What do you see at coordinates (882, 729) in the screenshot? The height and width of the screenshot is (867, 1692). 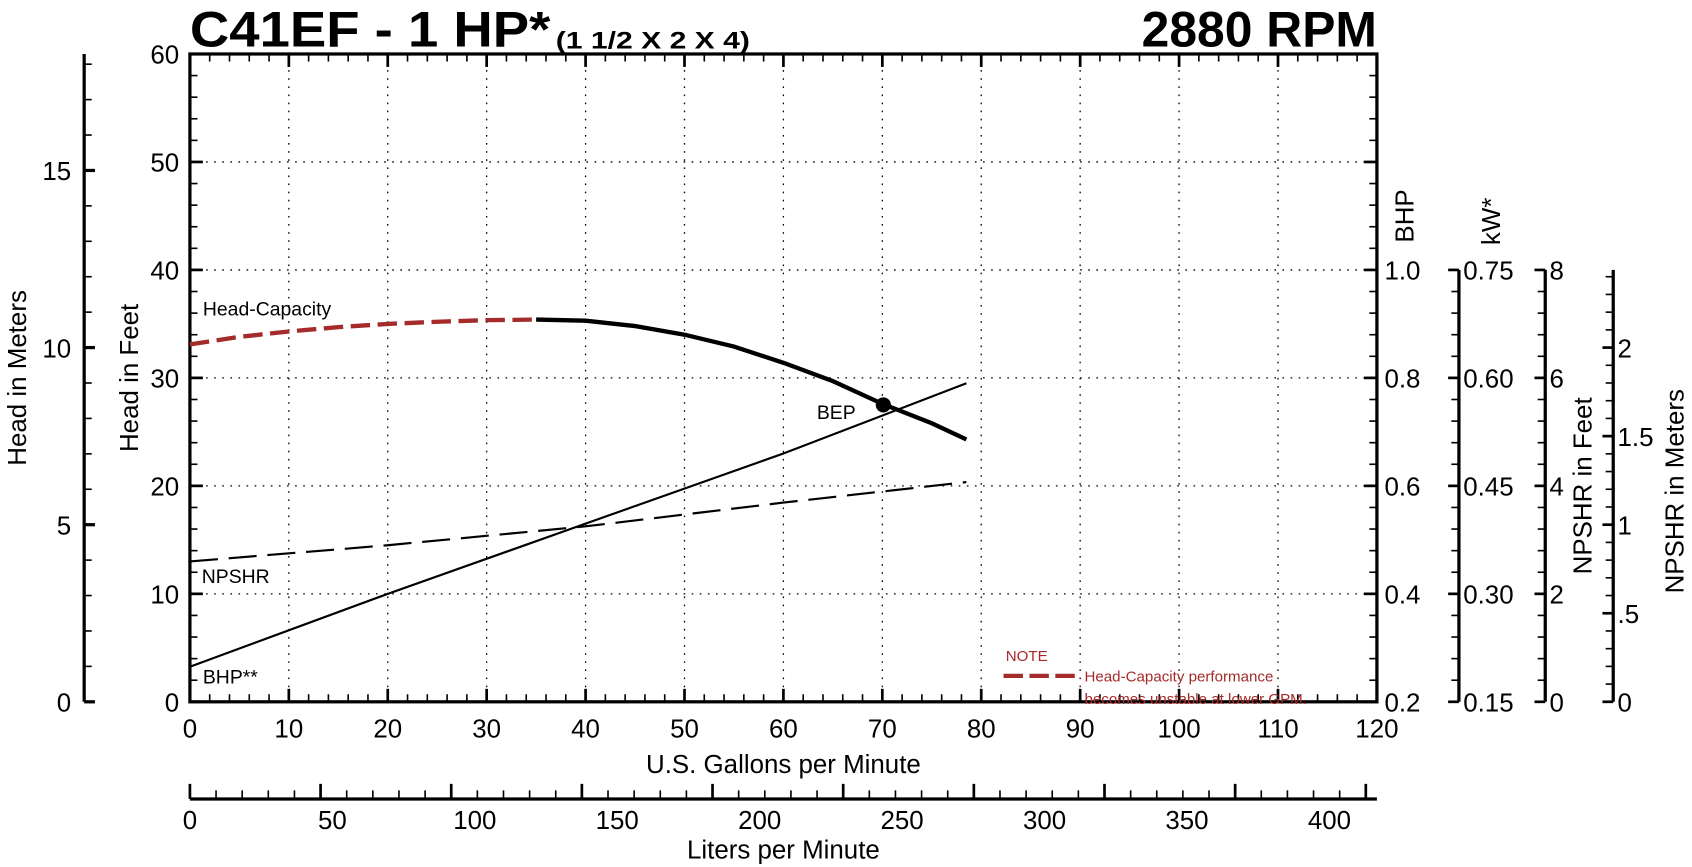 I see `x-tick-label: 70` at bounding box center [882, 729].